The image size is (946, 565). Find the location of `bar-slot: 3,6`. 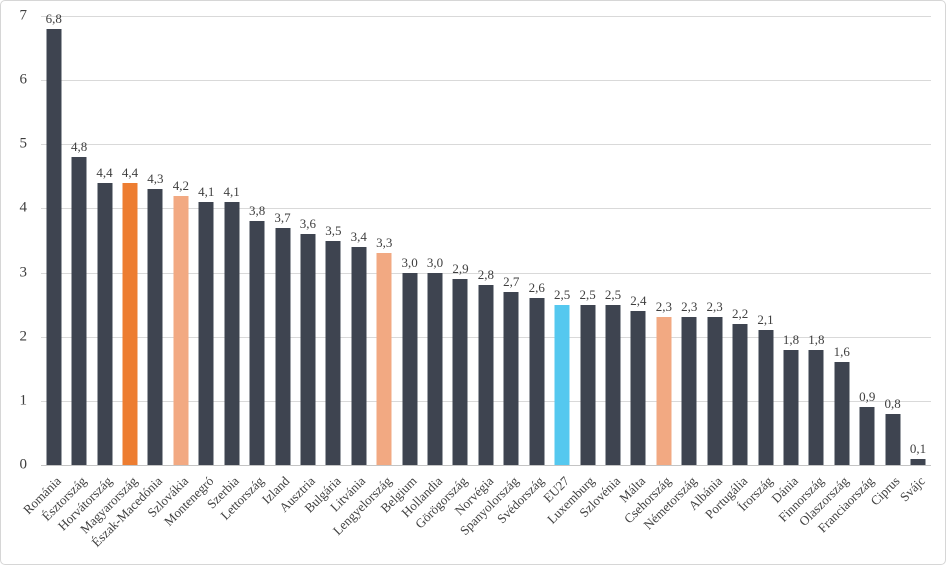

bar-slot: 3,6 is located at coordinates (307, 240).